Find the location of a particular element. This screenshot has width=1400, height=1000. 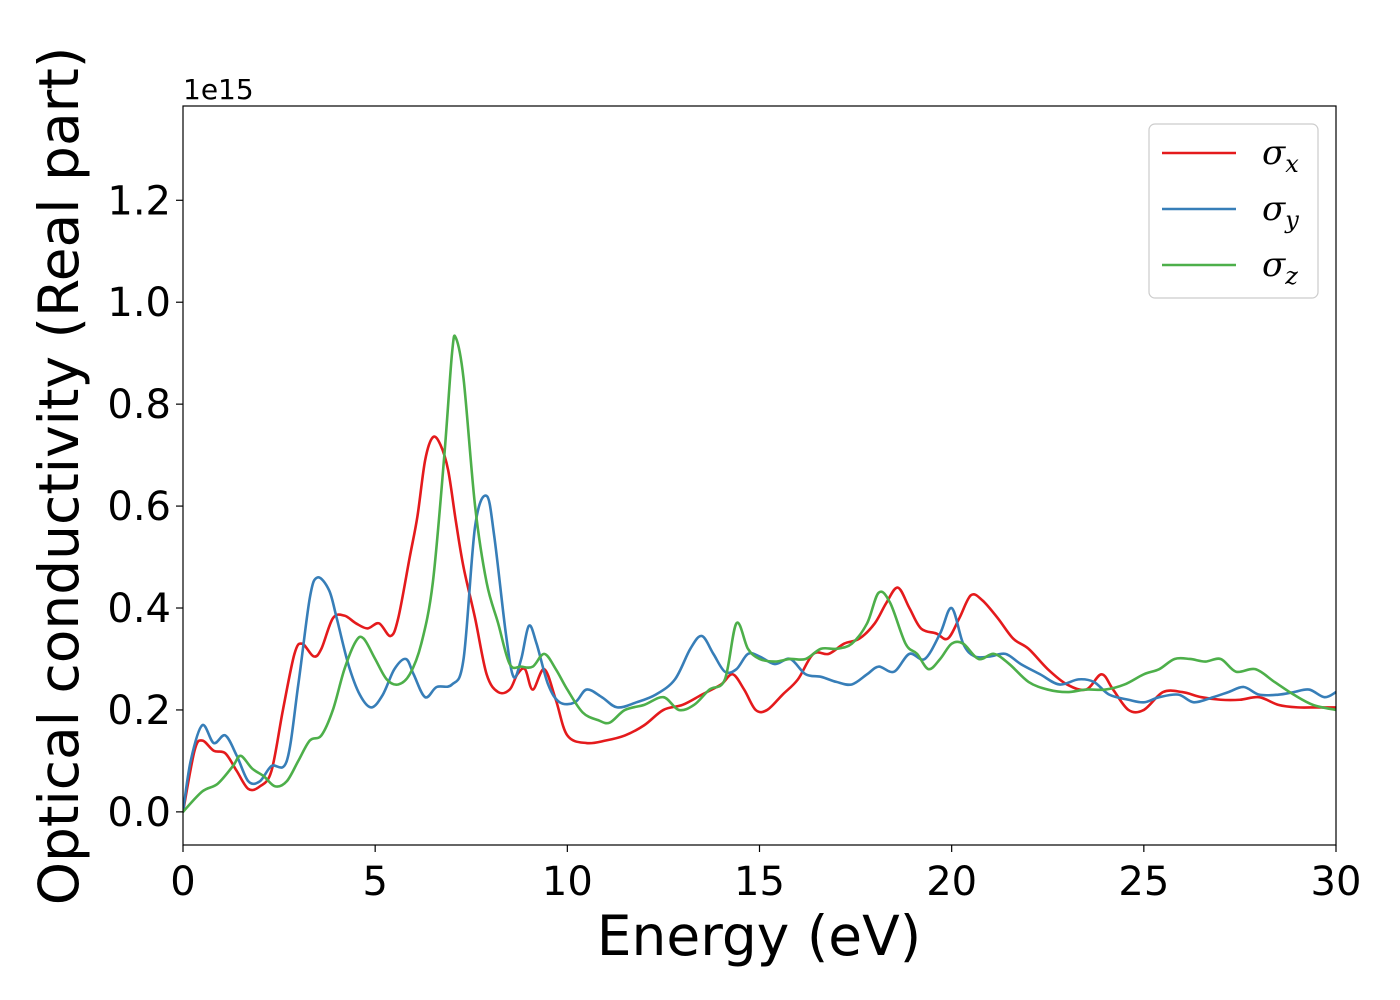

y-tick-label: 0.2 is located at coordinates (139, 711).